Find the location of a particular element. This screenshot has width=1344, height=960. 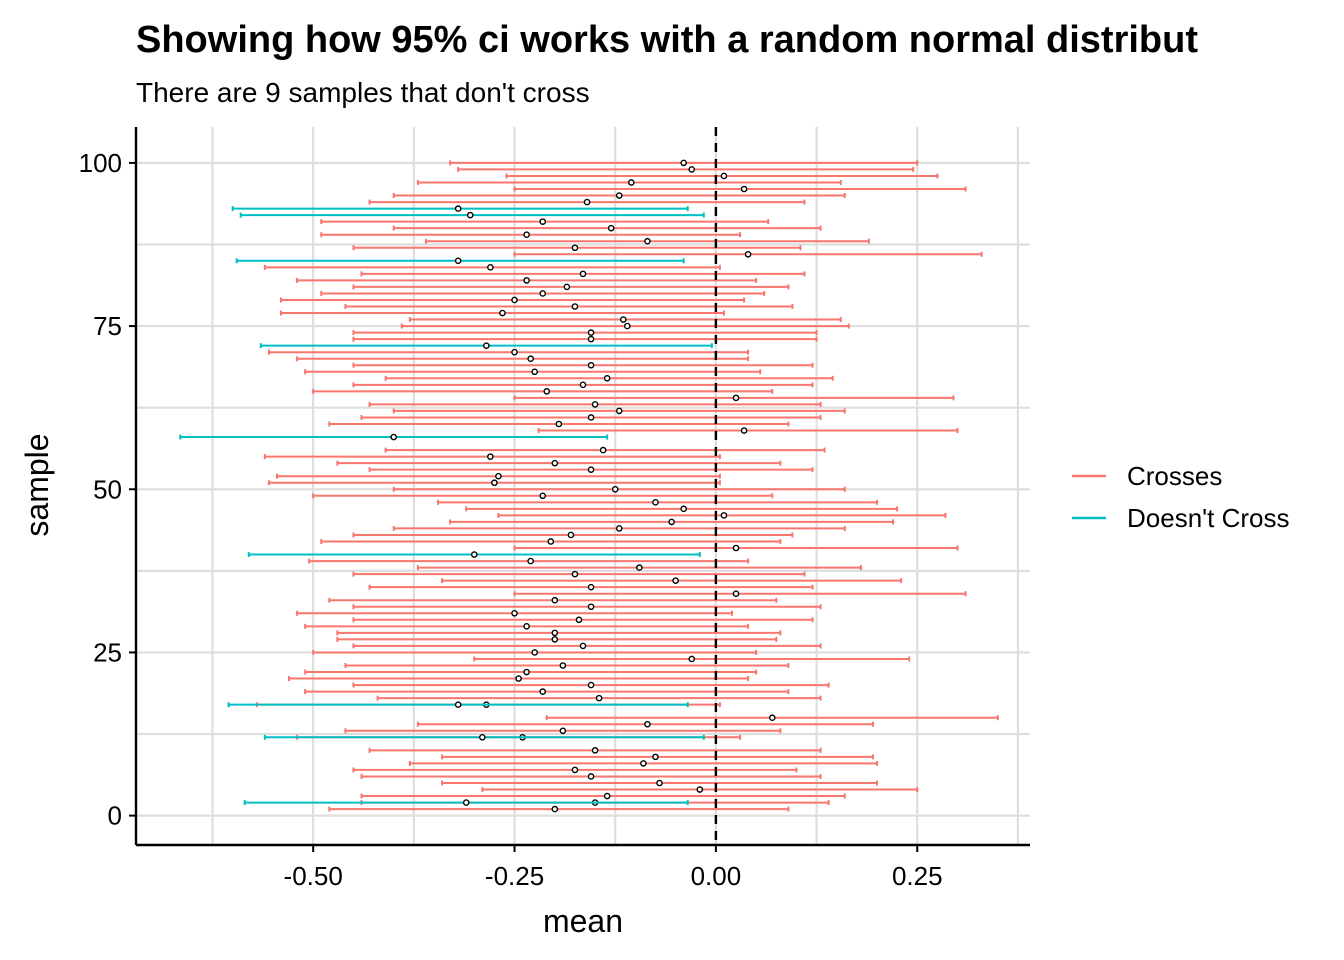

y-tick-label: 0 is located at coordinates (115, 816).